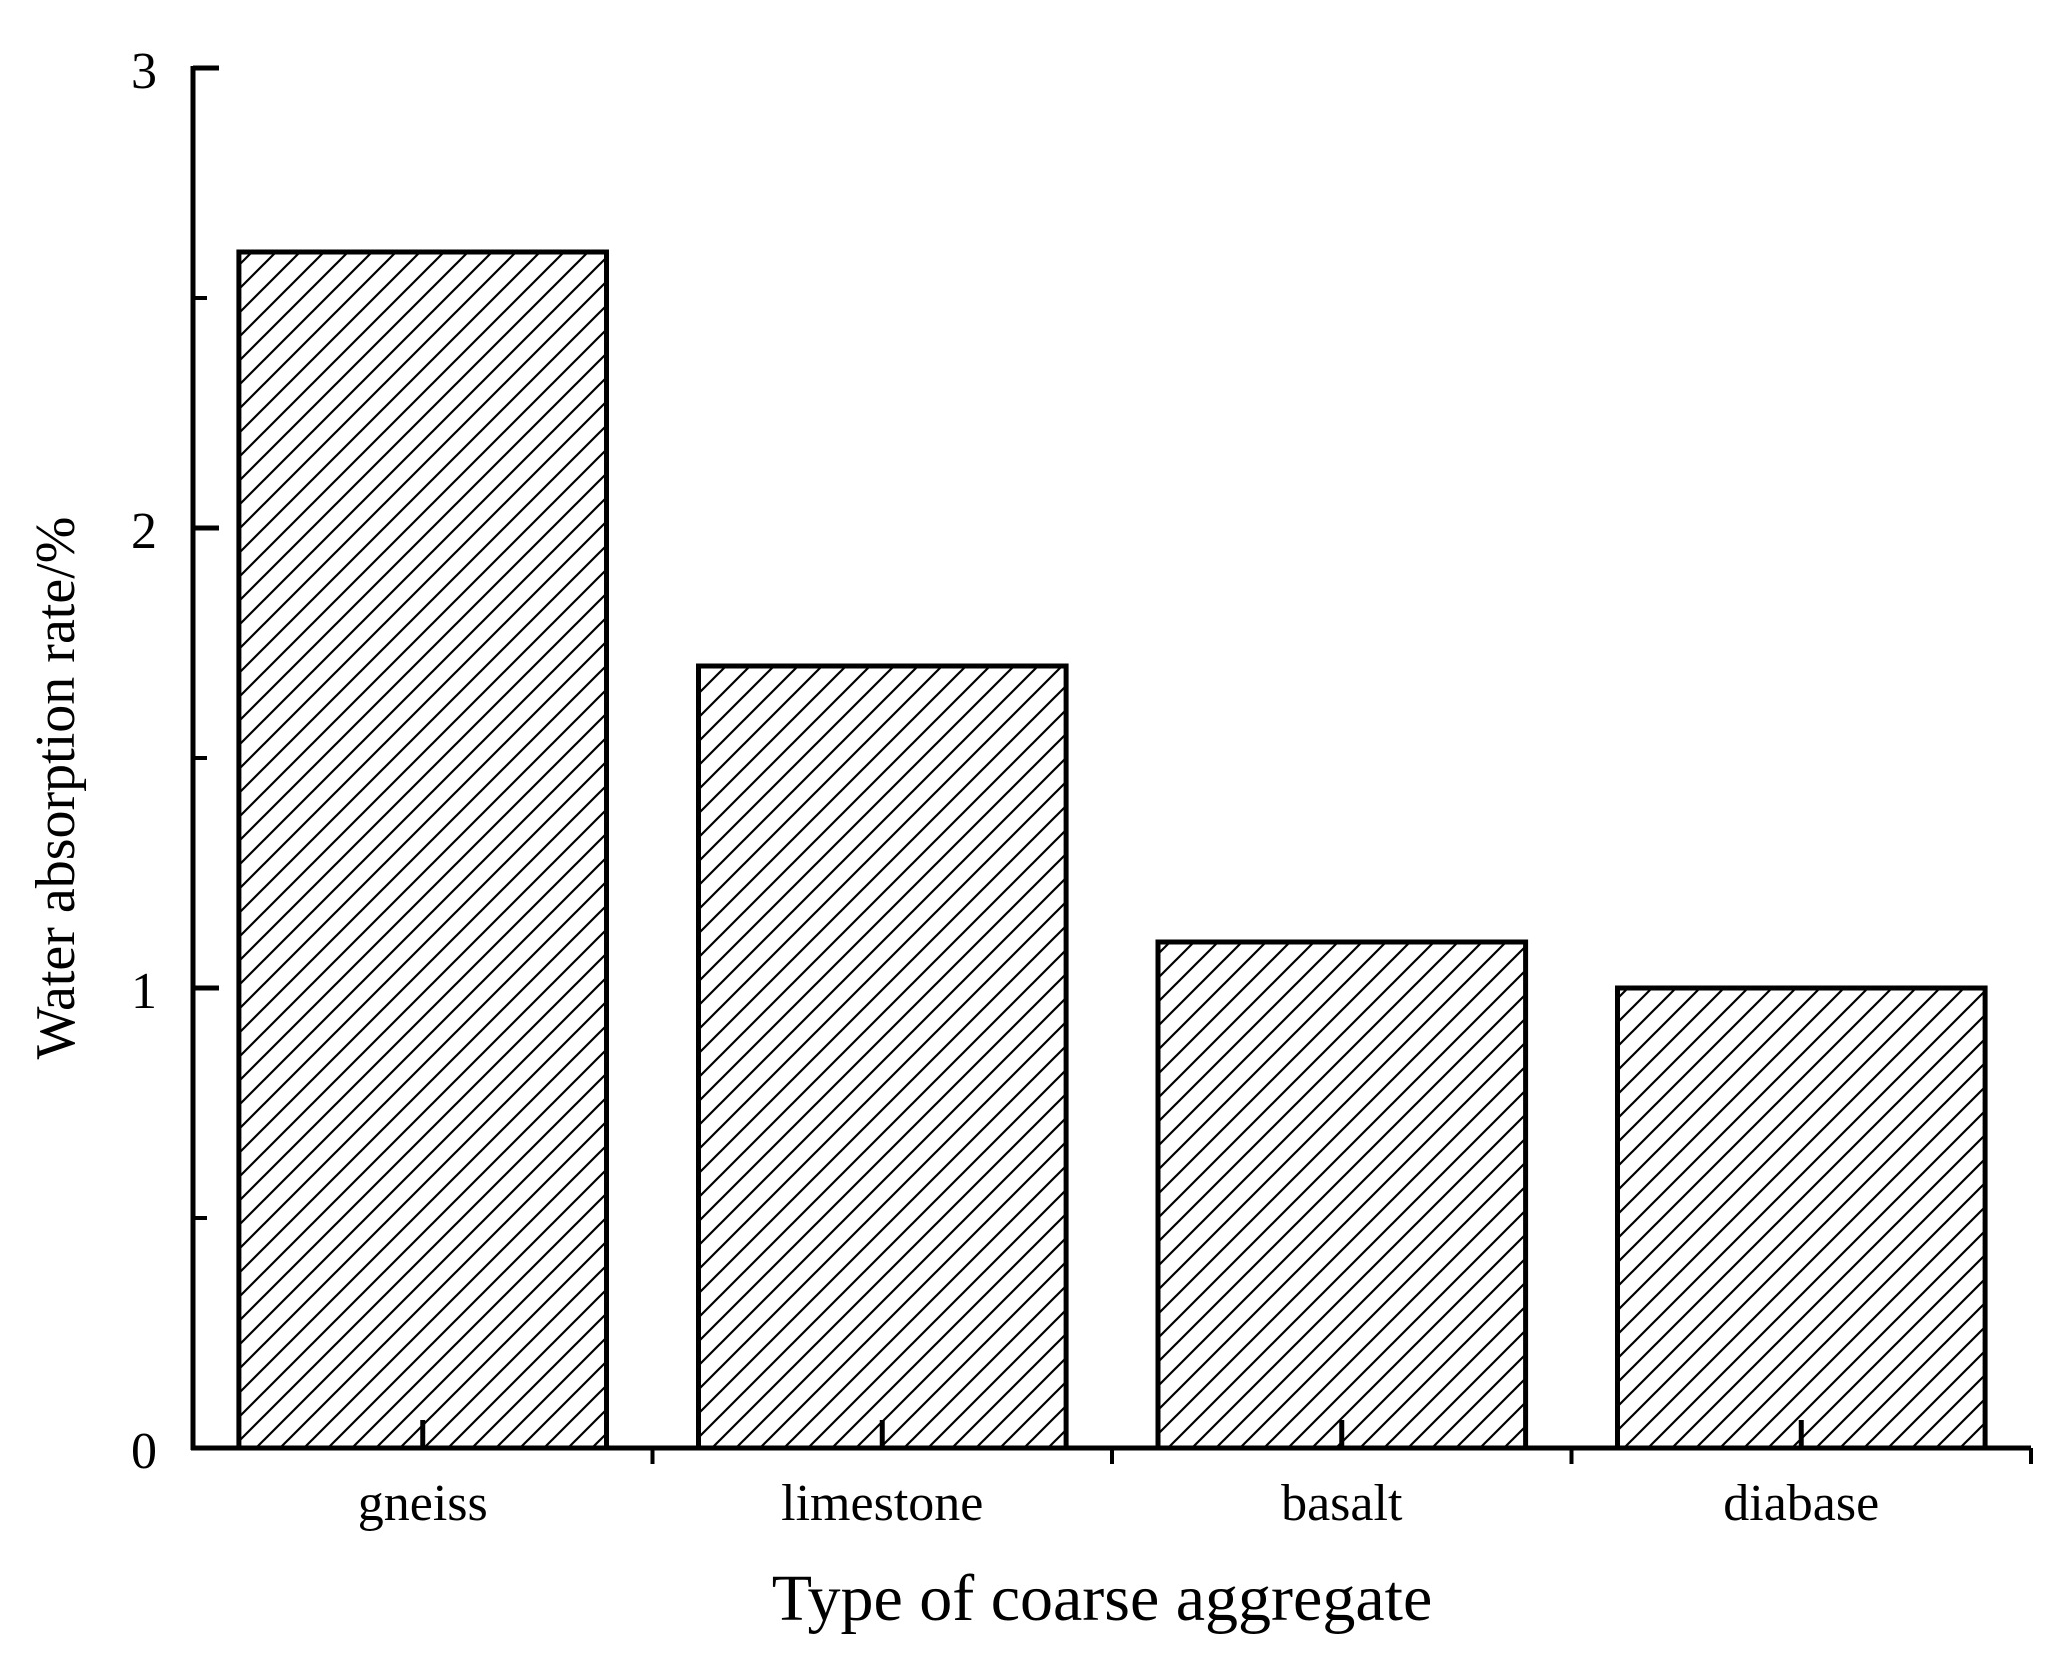 This screenshot has width=2051, height=1665. Describe the element at coordinates (882, 1057) in the screenshot. I see `bar-limestone` at that location.